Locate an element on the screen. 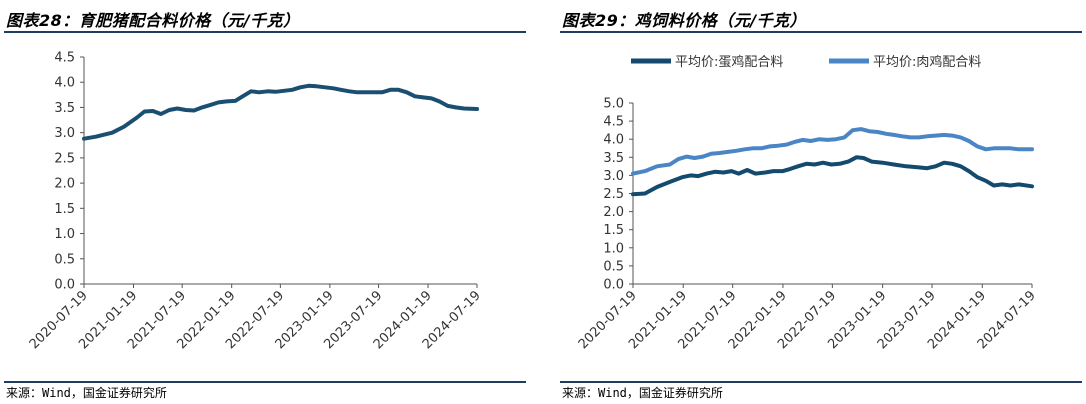  chart-title: 图表29：鸡饲料价格（元/千克） is located at coordinates (684, 20).